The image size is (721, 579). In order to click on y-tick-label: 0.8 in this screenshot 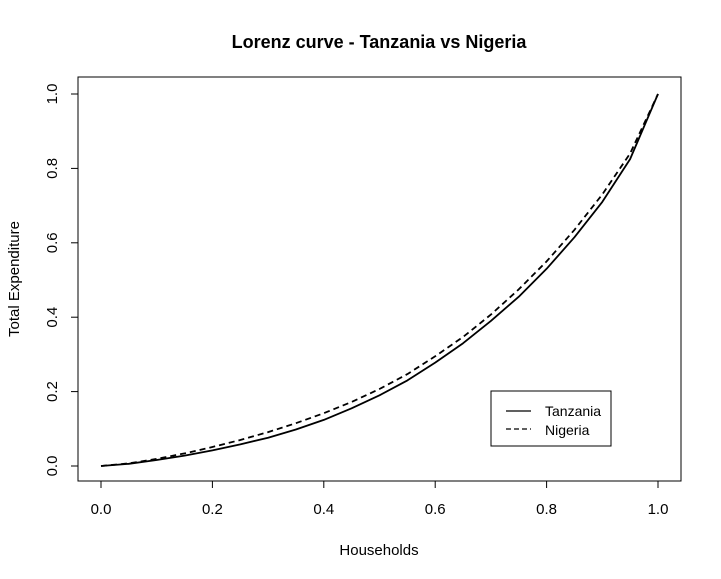, I will do `click(52, 168)`.